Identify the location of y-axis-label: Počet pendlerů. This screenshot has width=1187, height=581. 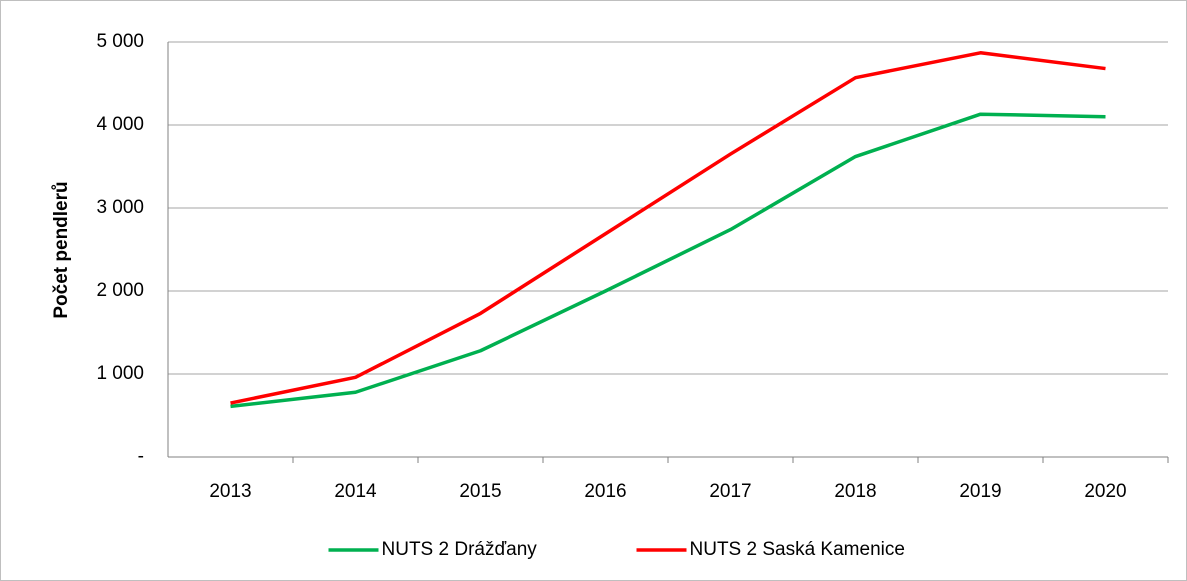
(61, 249).